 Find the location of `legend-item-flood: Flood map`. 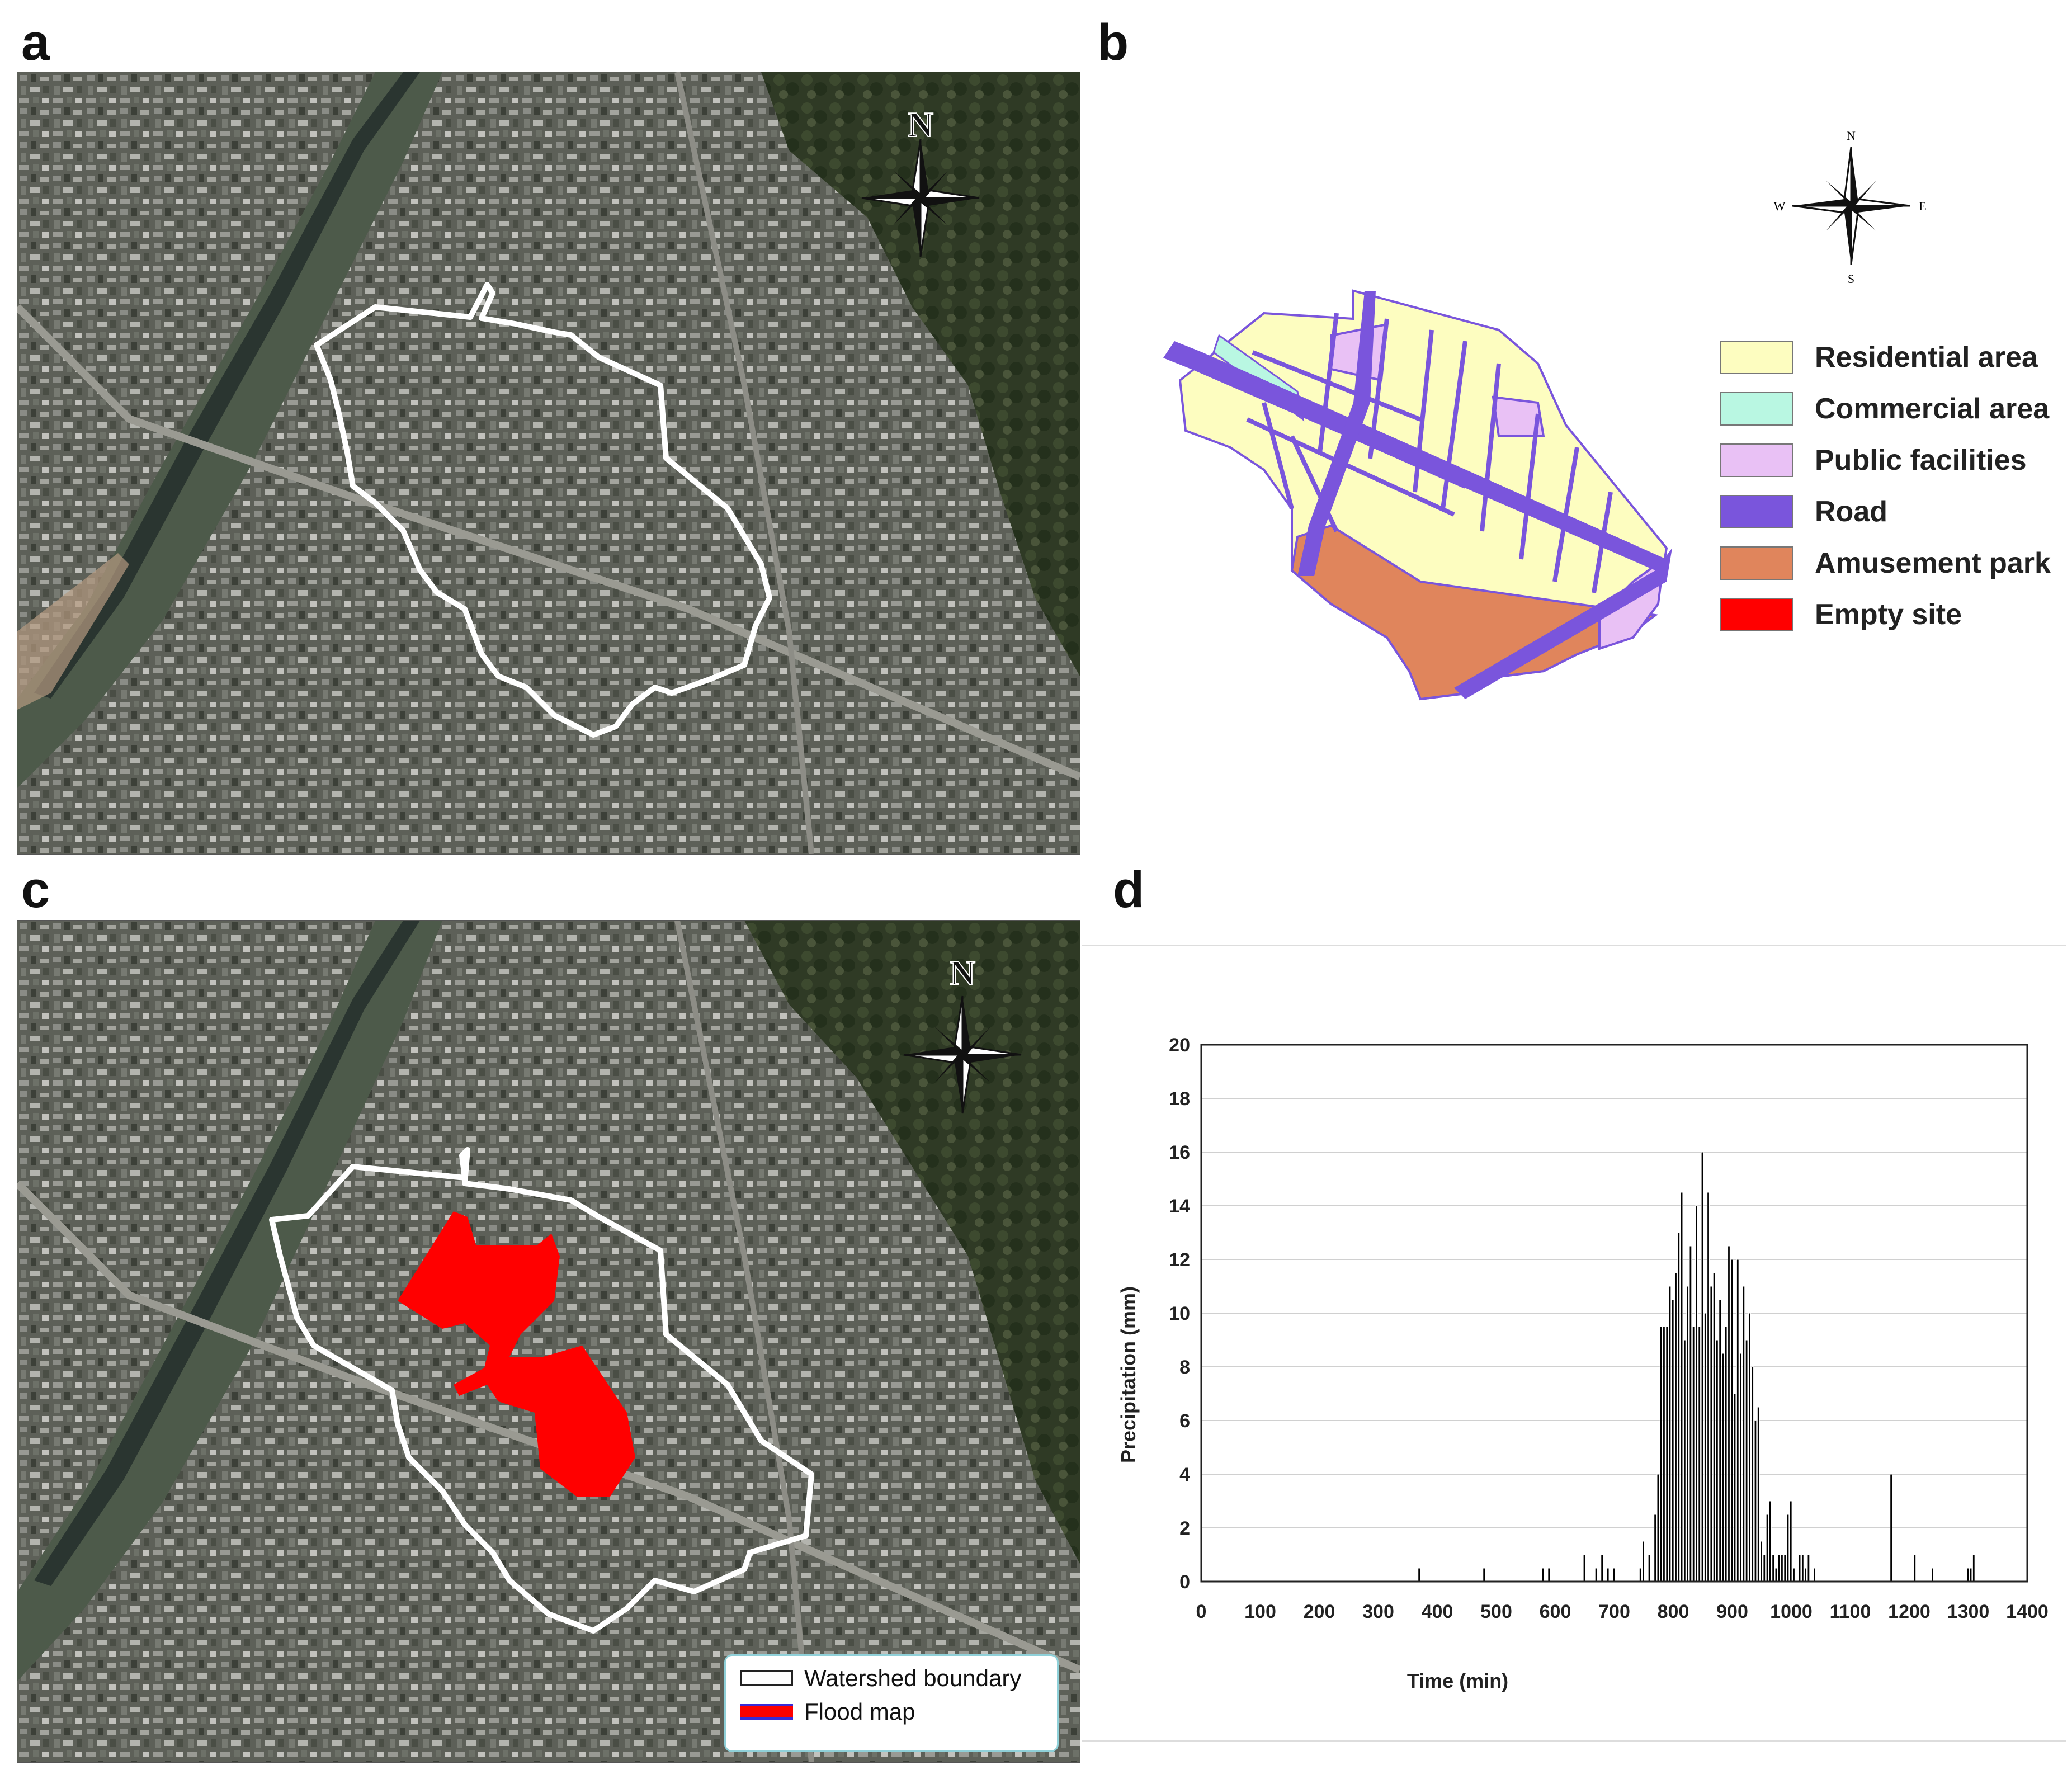

legend-item-flood: Flood map is located at coordinates (896, 1713).